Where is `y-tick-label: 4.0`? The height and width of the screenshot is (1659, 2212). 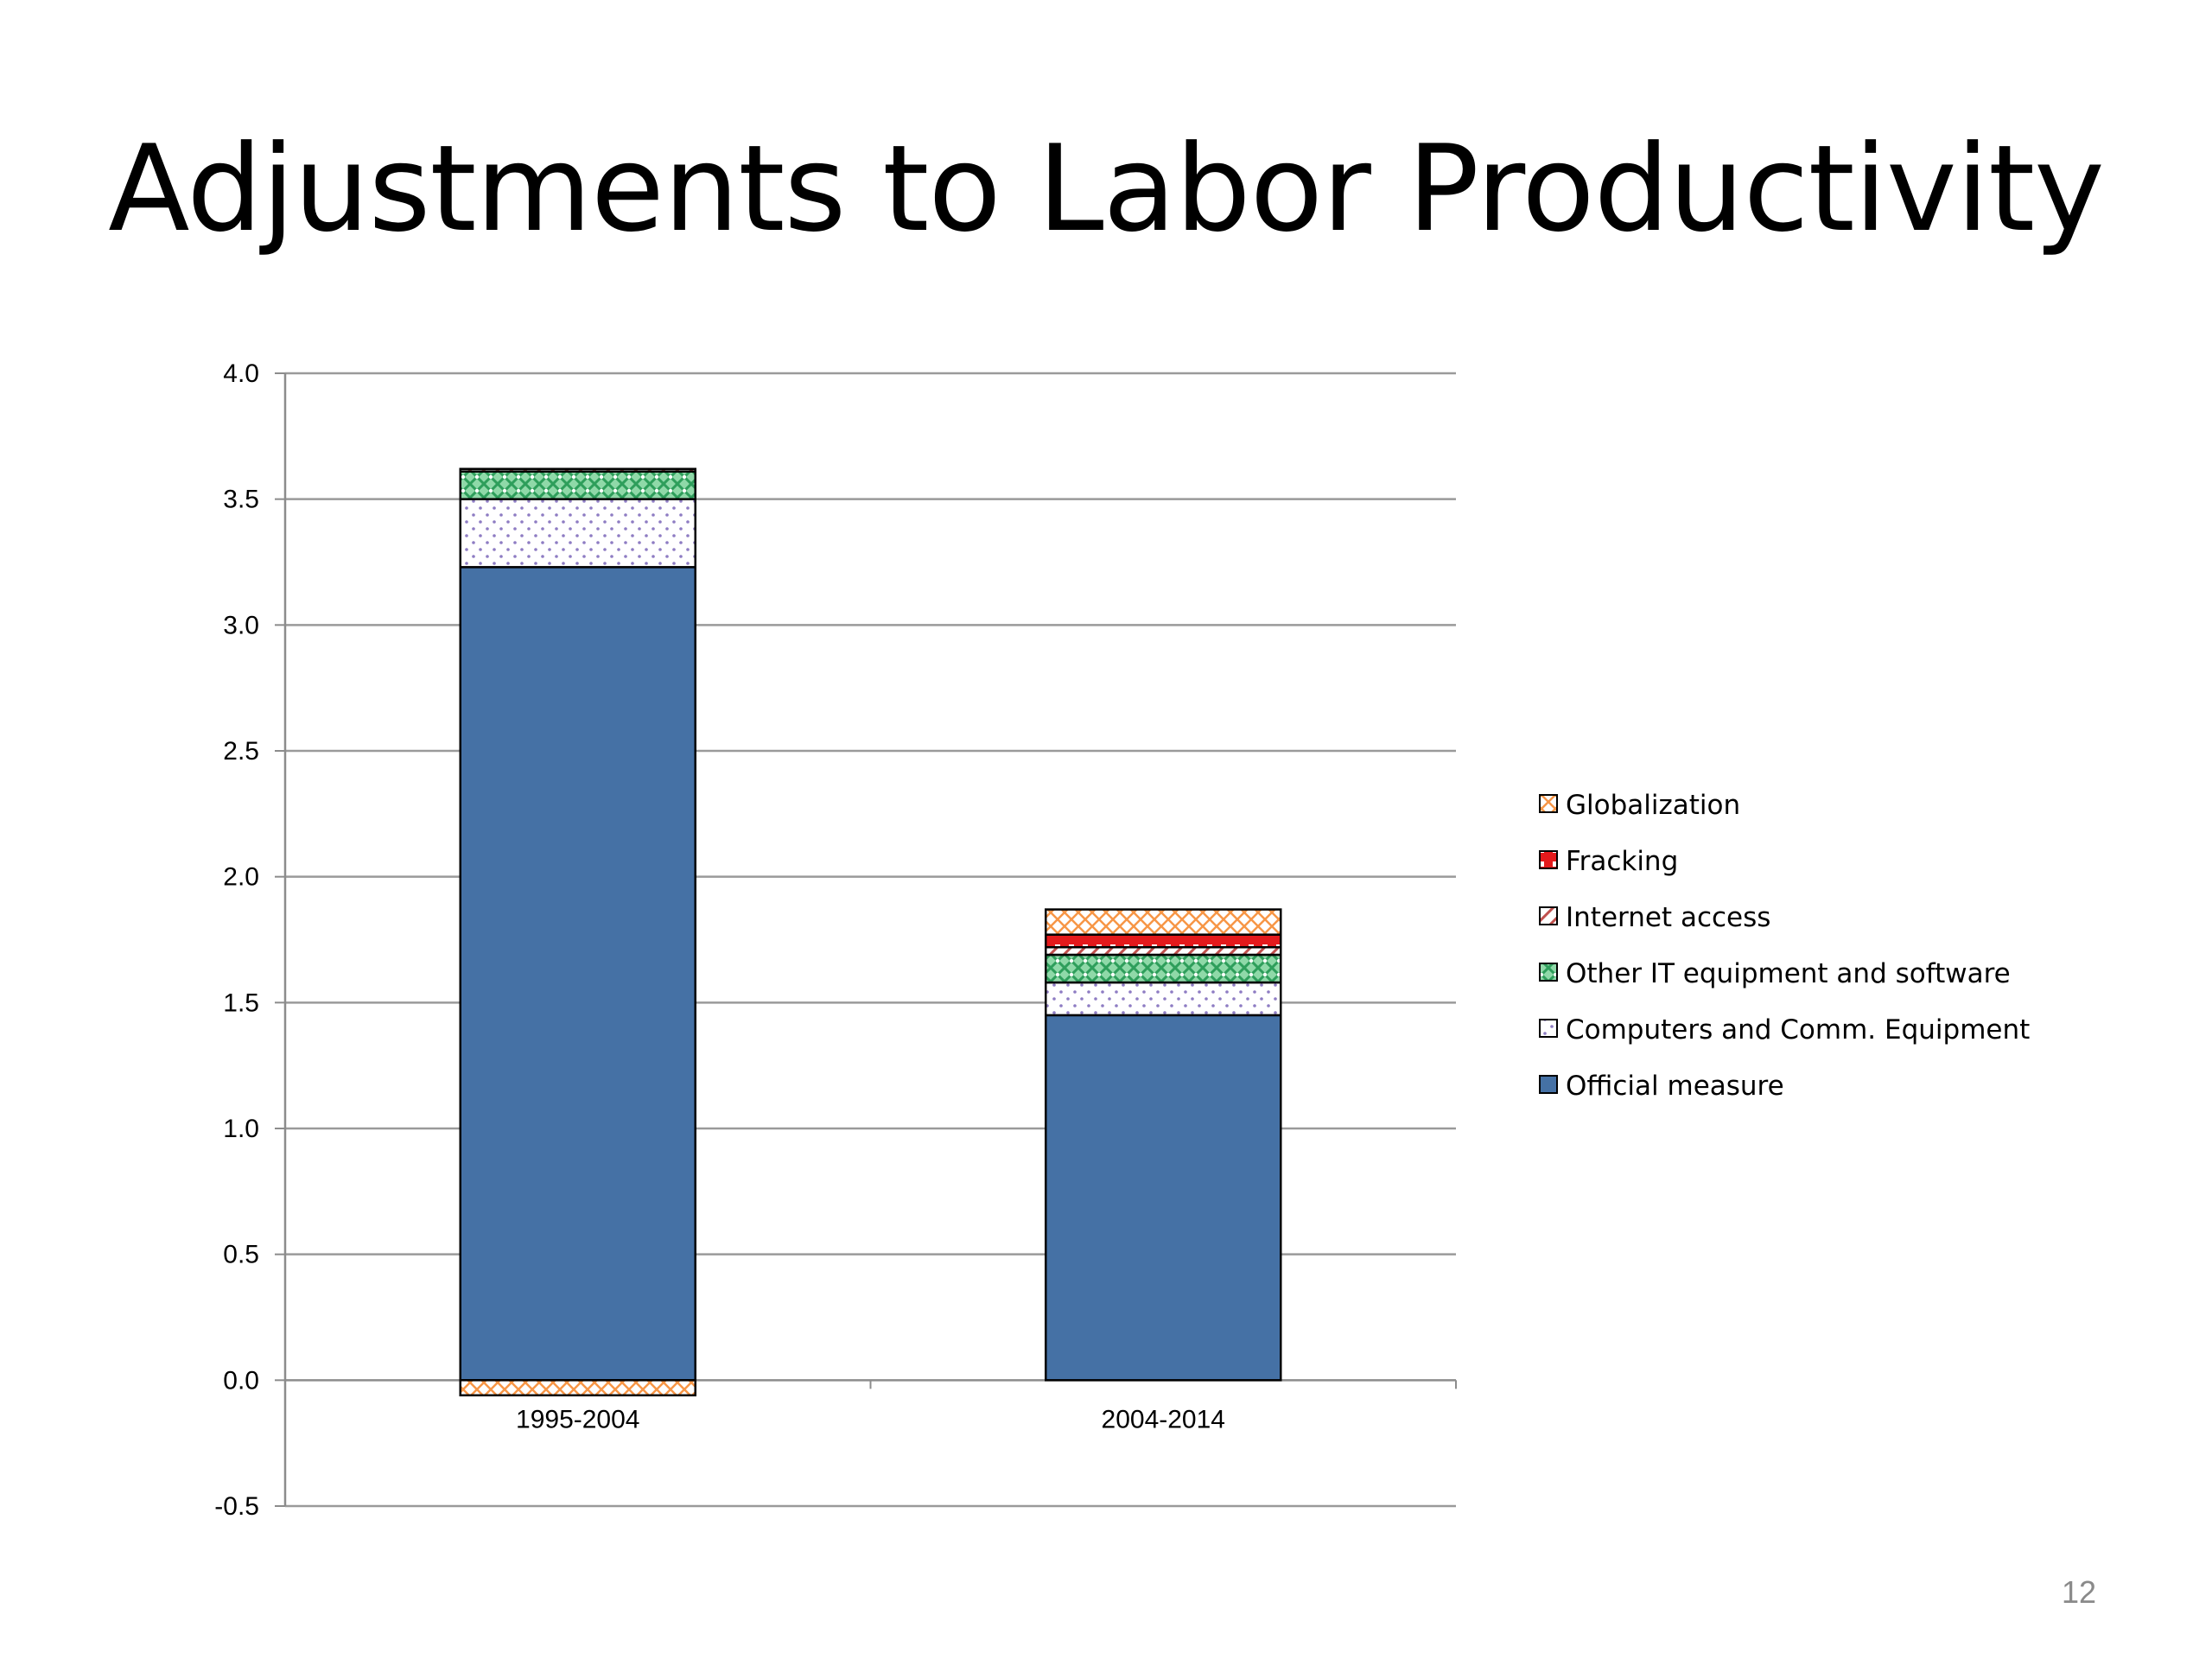 y-tick-label: 4.0 is located at coordinates (241, 373).